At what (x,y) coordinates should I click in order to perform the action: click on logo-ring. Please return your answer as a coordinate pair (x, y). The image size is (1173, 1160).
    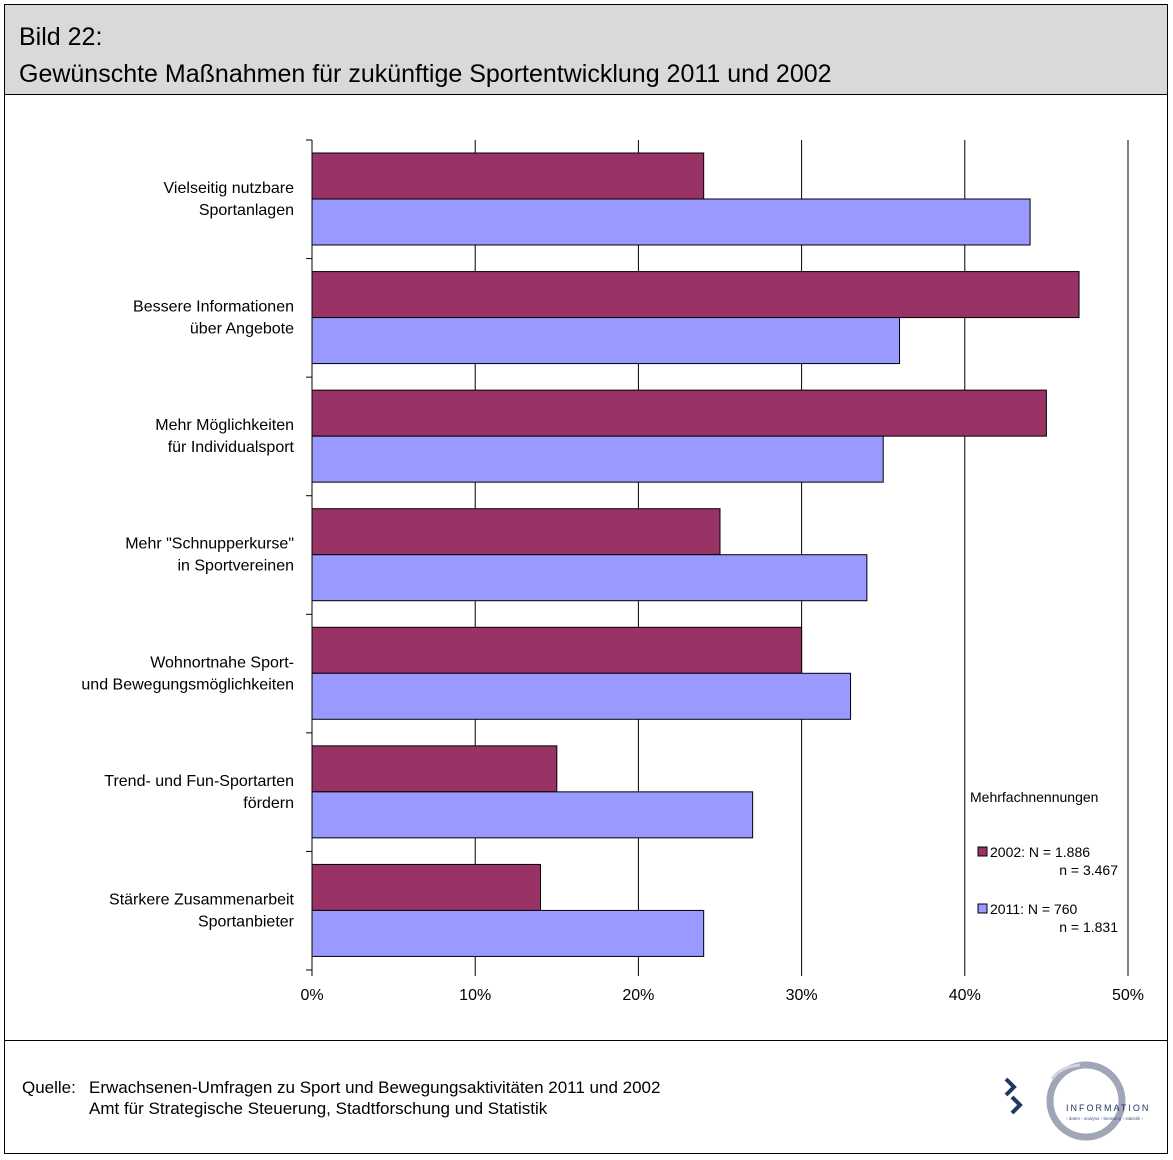
    Looking at the image, I should click on (1086, 1101).